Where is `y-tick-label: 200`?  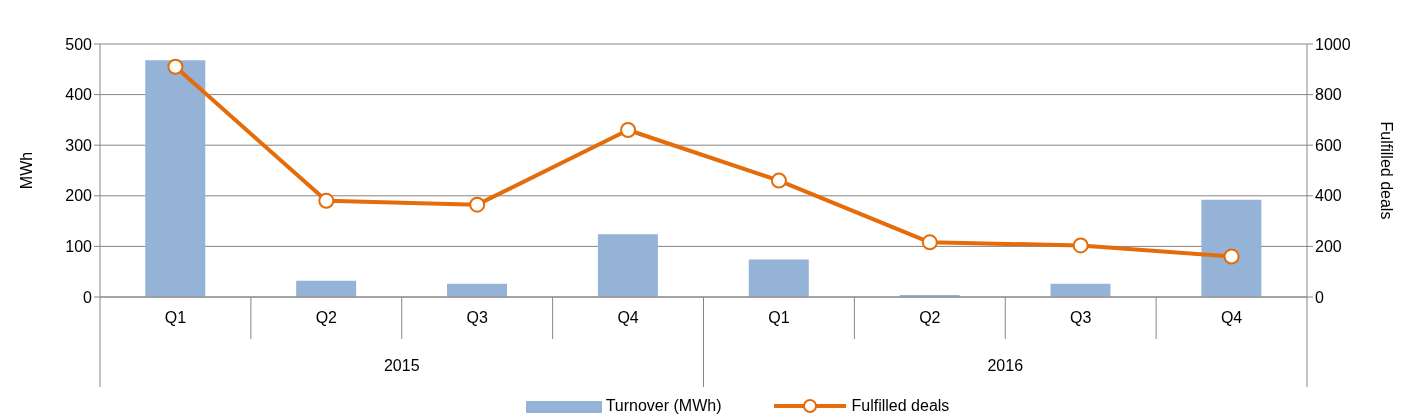 y-tick-label: 200 is located at coordinates (79, 196).